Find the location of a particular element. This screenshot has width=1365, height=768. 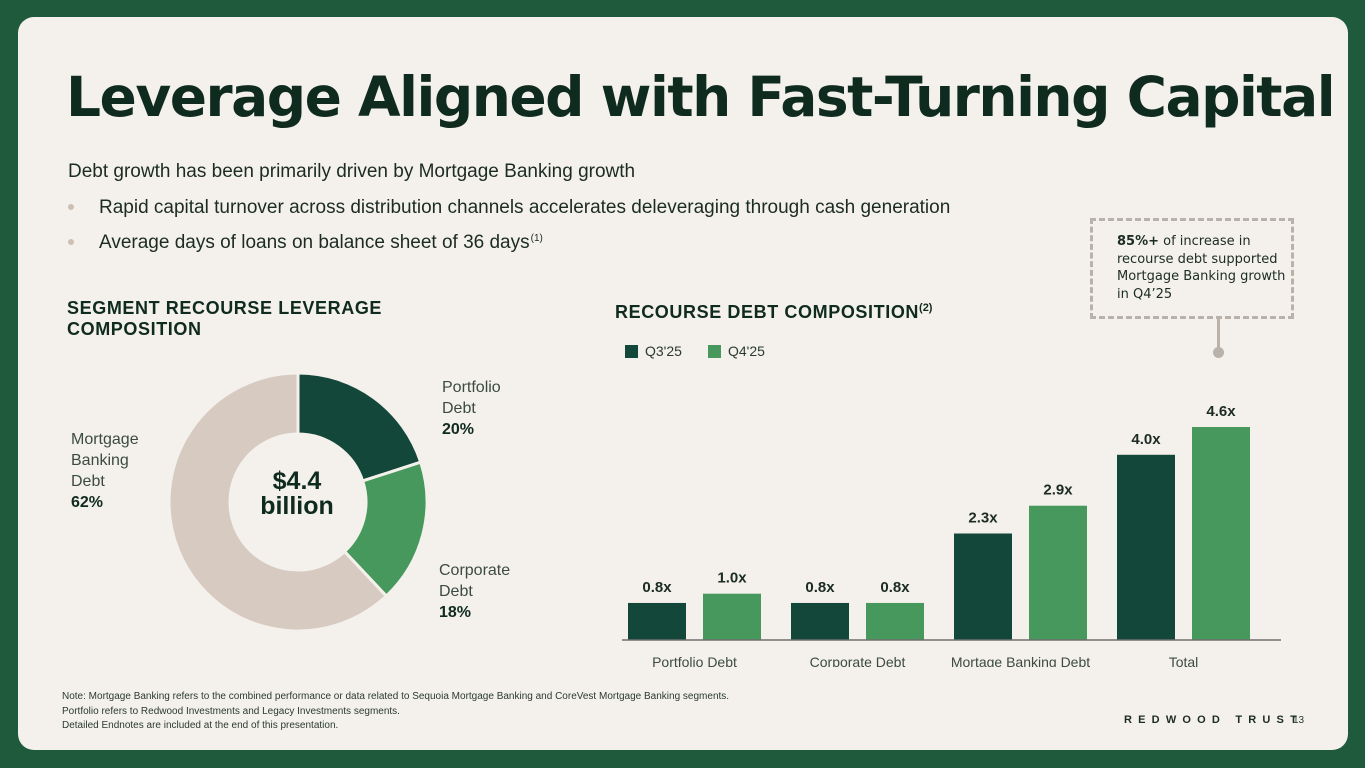

segment-label-corporate: Corporate Debt 18% is located at coordinates (475, 591).